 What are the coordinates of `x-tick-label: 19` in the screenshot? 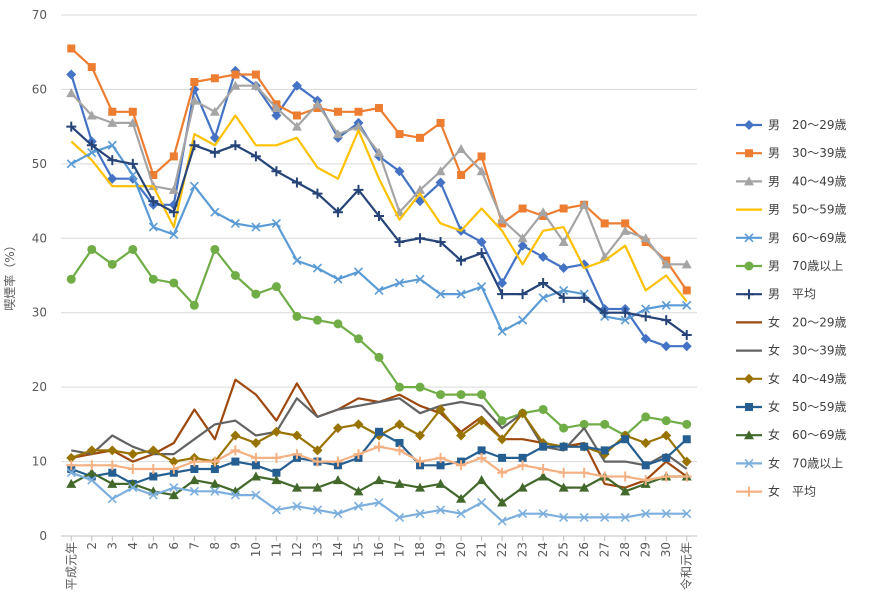 It's located at (441, 549).